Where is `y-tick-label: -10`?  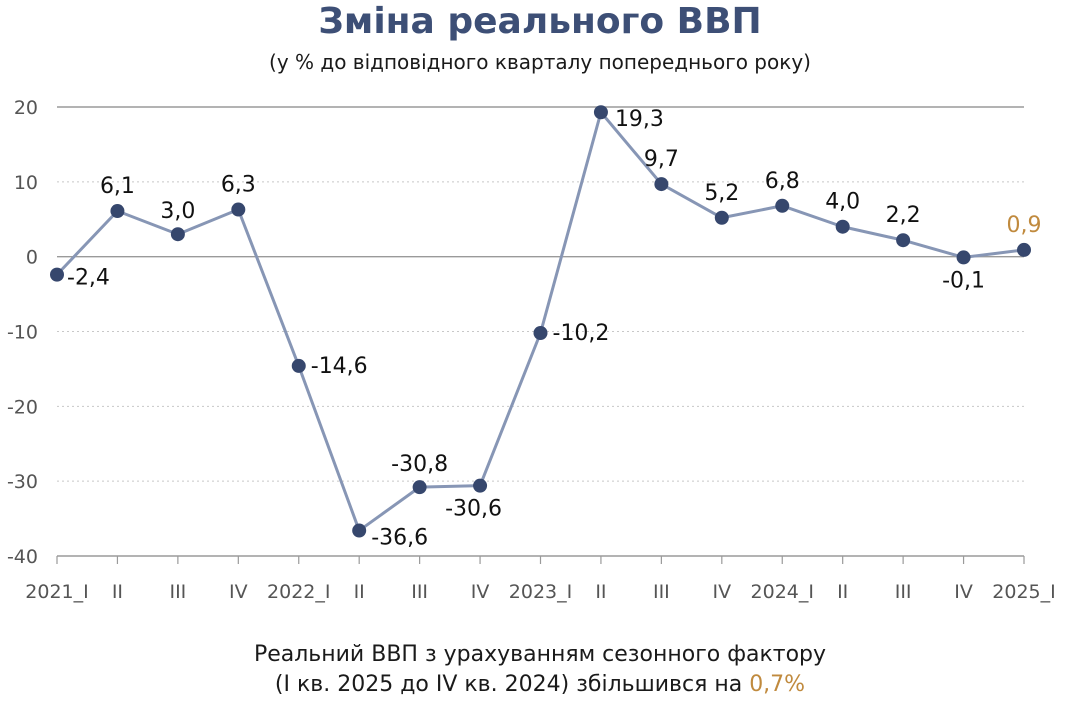 y-tick-label: -10 is located at coordinates (22, 333).